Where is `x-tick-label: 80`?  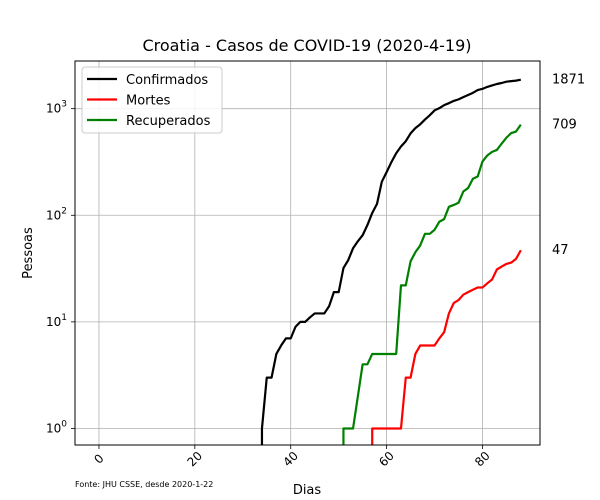
x-tick-label: 80 is located at coordinates (482, 459).